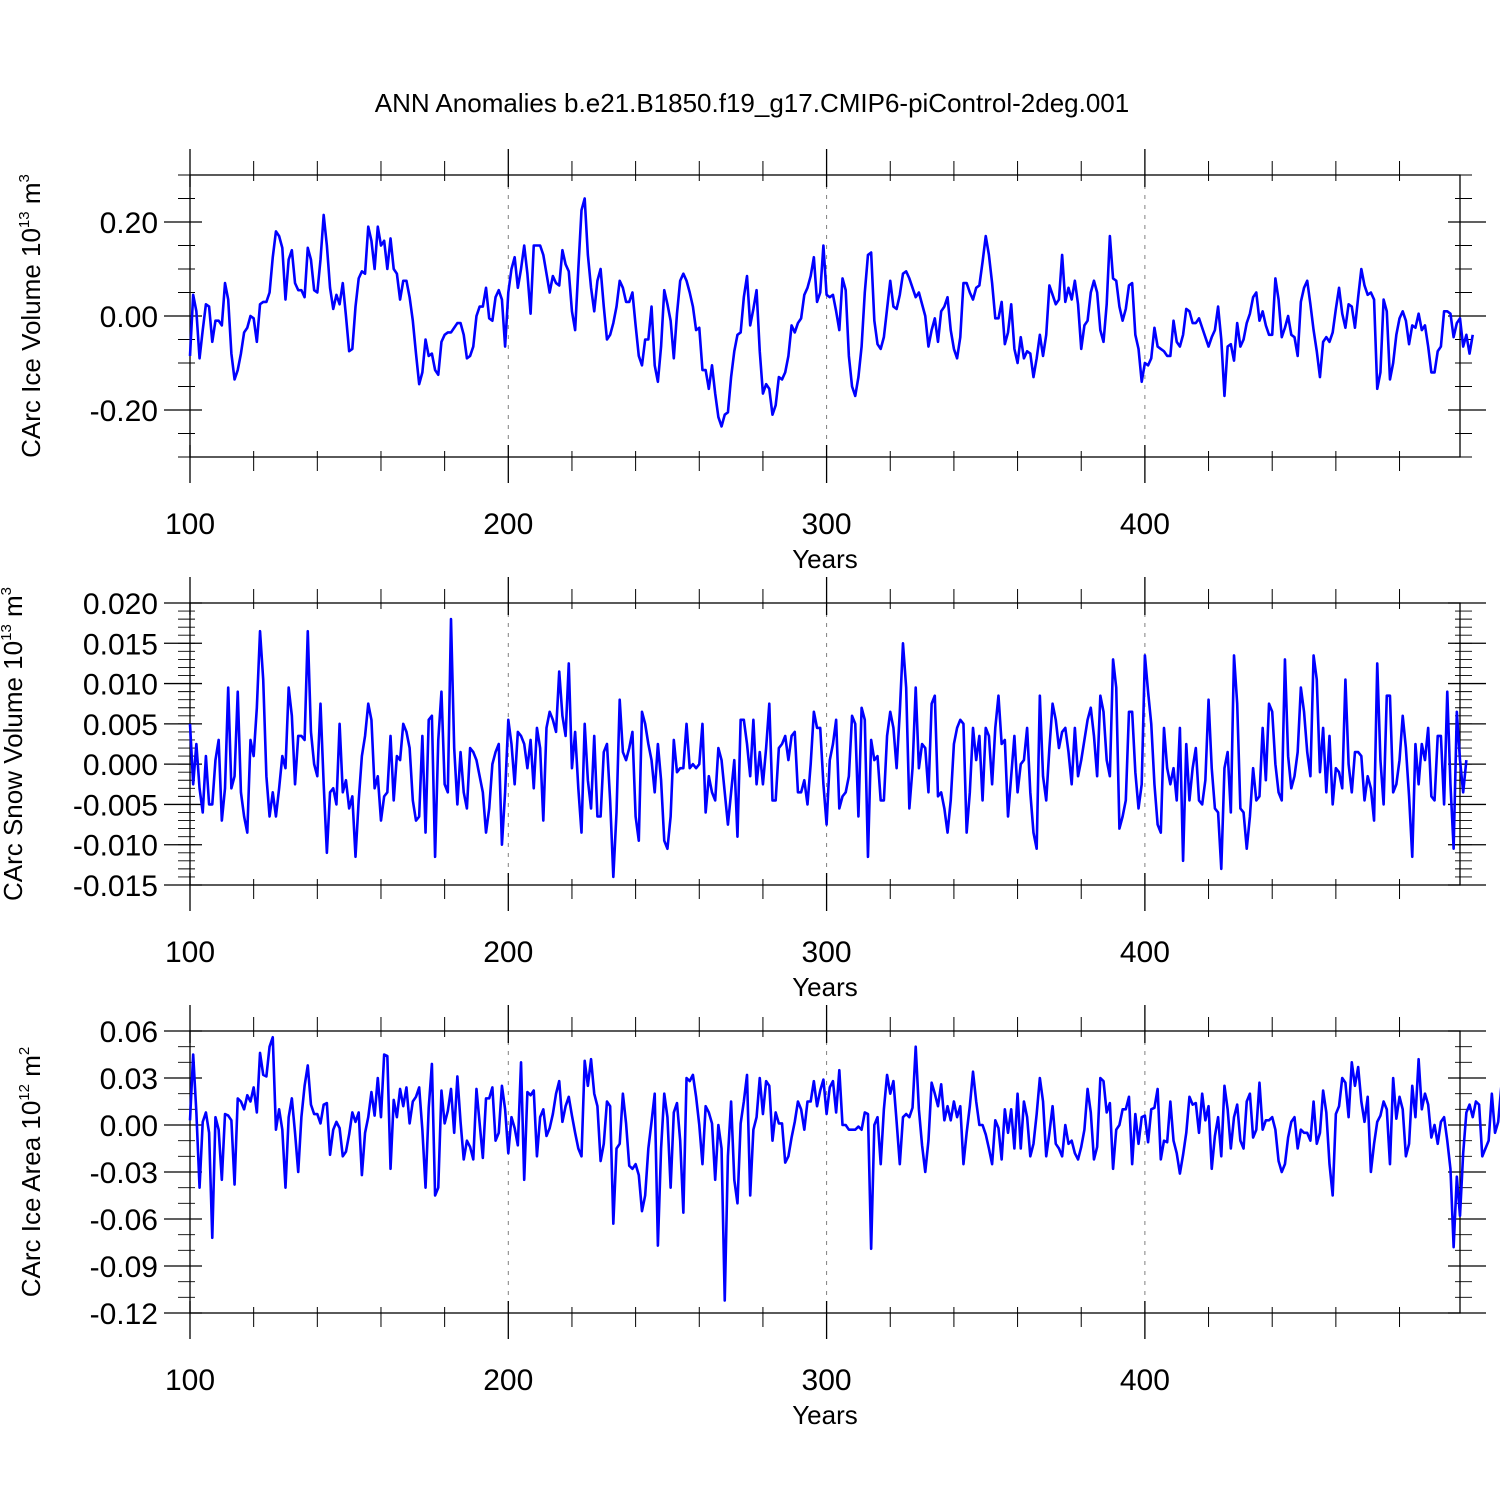 The height and width of the screenshot is (1500, 1500). What do you see at coordinates (115, 886) in the screenshot?
I see `y-tick-label: -0.015` at bounding box center [115, 886].